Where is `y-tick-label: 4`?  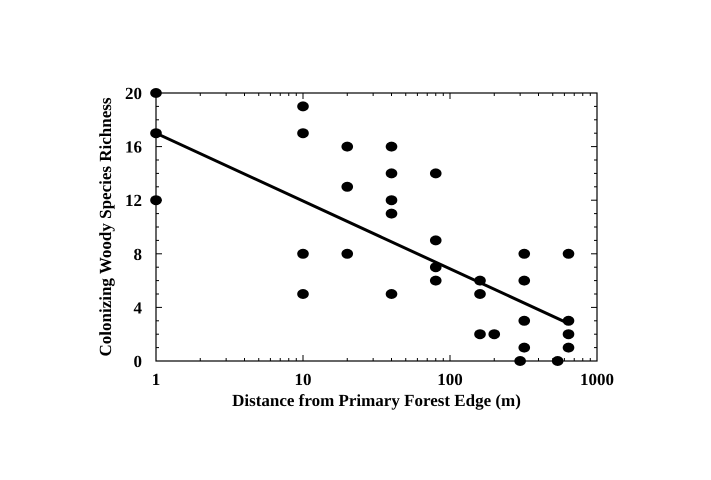
y-tick-label: 4 is located at coordinates (138, 308).